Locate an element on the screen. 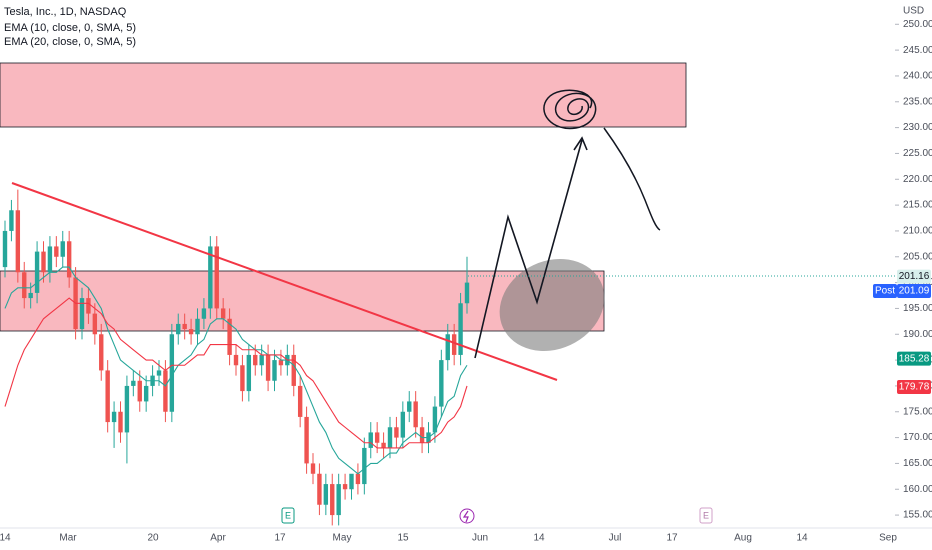  x-tick-label: Aug is located at coordinates (743, 538).